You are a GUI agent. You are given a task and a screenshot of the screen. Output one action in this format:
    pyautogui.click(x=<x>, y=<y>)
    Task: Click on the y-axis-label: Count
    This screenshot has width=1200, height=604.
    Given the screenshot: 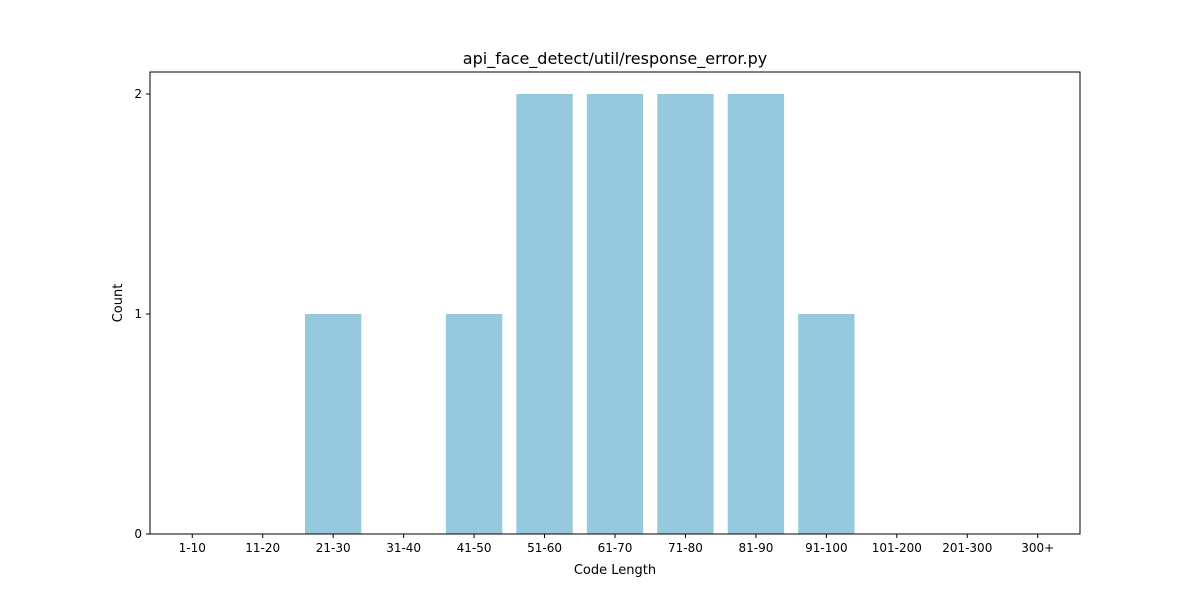 What is the action you would take?
    pyautogui.click(x=118, y=303)
    